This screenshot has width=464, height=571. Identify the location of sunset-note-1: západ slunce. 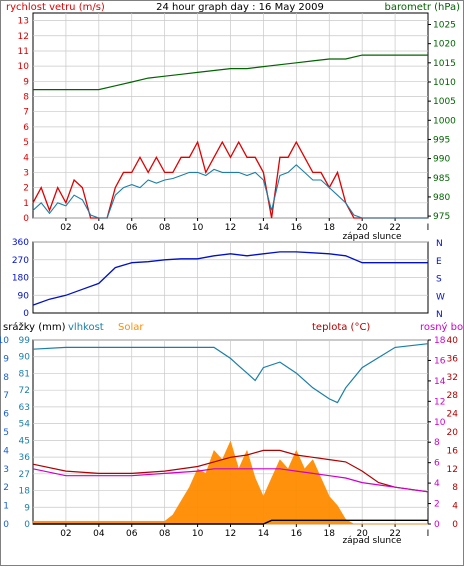
(372, 237).